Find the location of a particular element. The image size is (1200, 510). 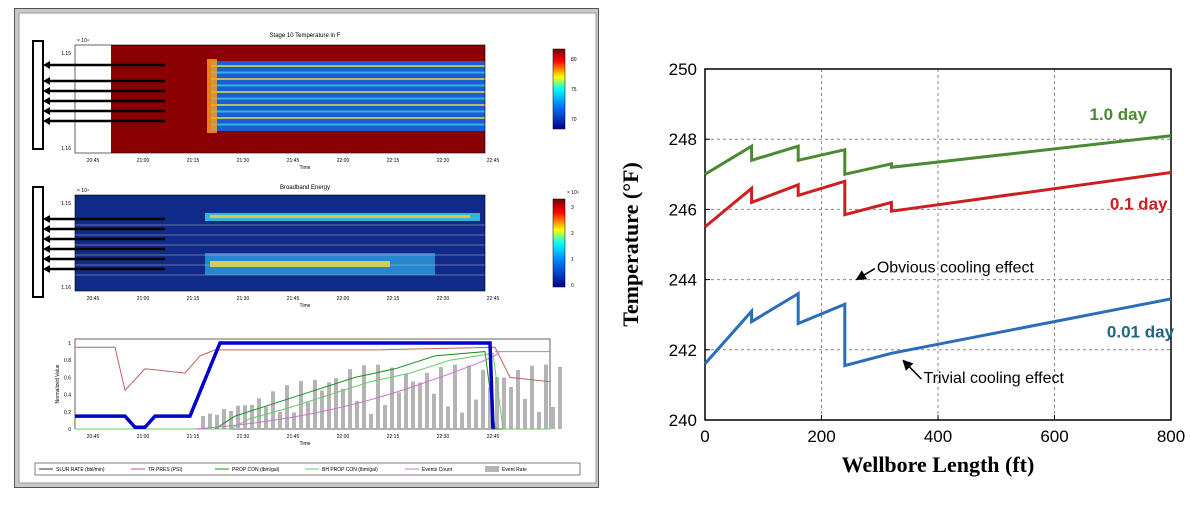

panel2-colorbar-tick: 0 is located at coordinates (572, 286).